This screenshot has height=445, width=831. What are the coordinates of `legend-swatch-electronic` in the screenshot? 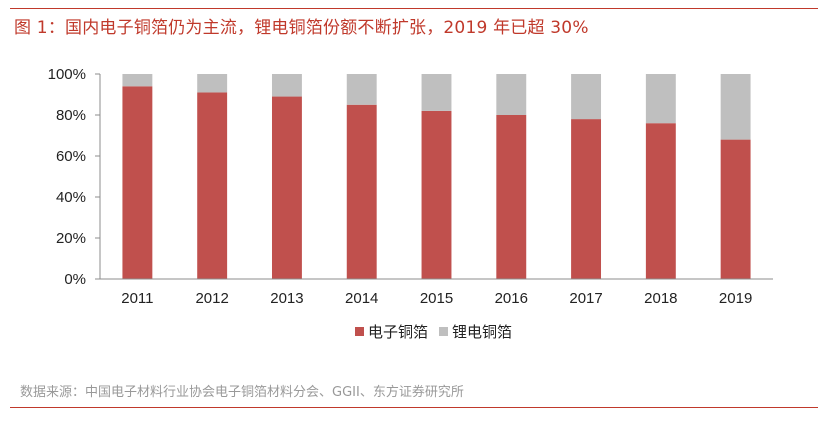 It's located at (359, 331).